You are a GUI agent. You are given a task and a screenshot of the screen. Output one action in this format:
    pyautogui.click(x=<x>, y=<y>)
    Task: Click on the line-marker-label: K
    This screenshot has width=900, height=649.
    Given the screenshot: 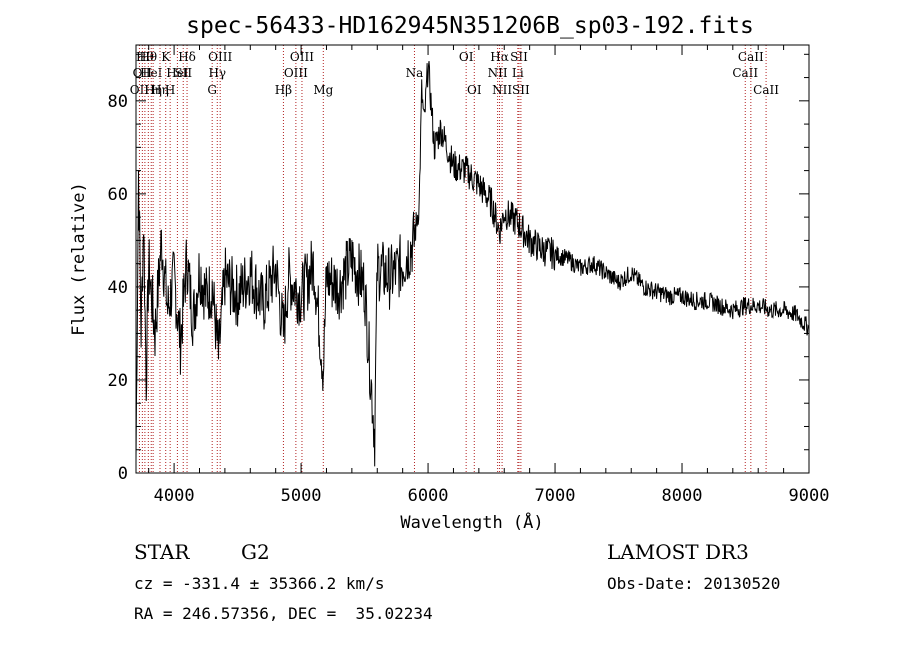 What is the action you would take?
    pyautogui.click(x=166, y=57)
    